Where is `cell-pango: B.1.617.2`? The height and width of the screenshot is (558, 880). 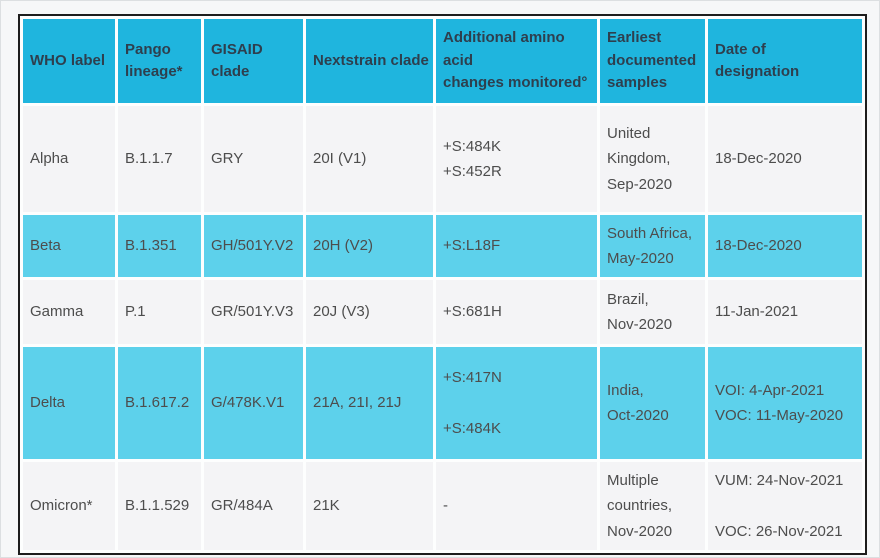 cell-pango: B.1.617.2 is located at coordinates (159, 403).